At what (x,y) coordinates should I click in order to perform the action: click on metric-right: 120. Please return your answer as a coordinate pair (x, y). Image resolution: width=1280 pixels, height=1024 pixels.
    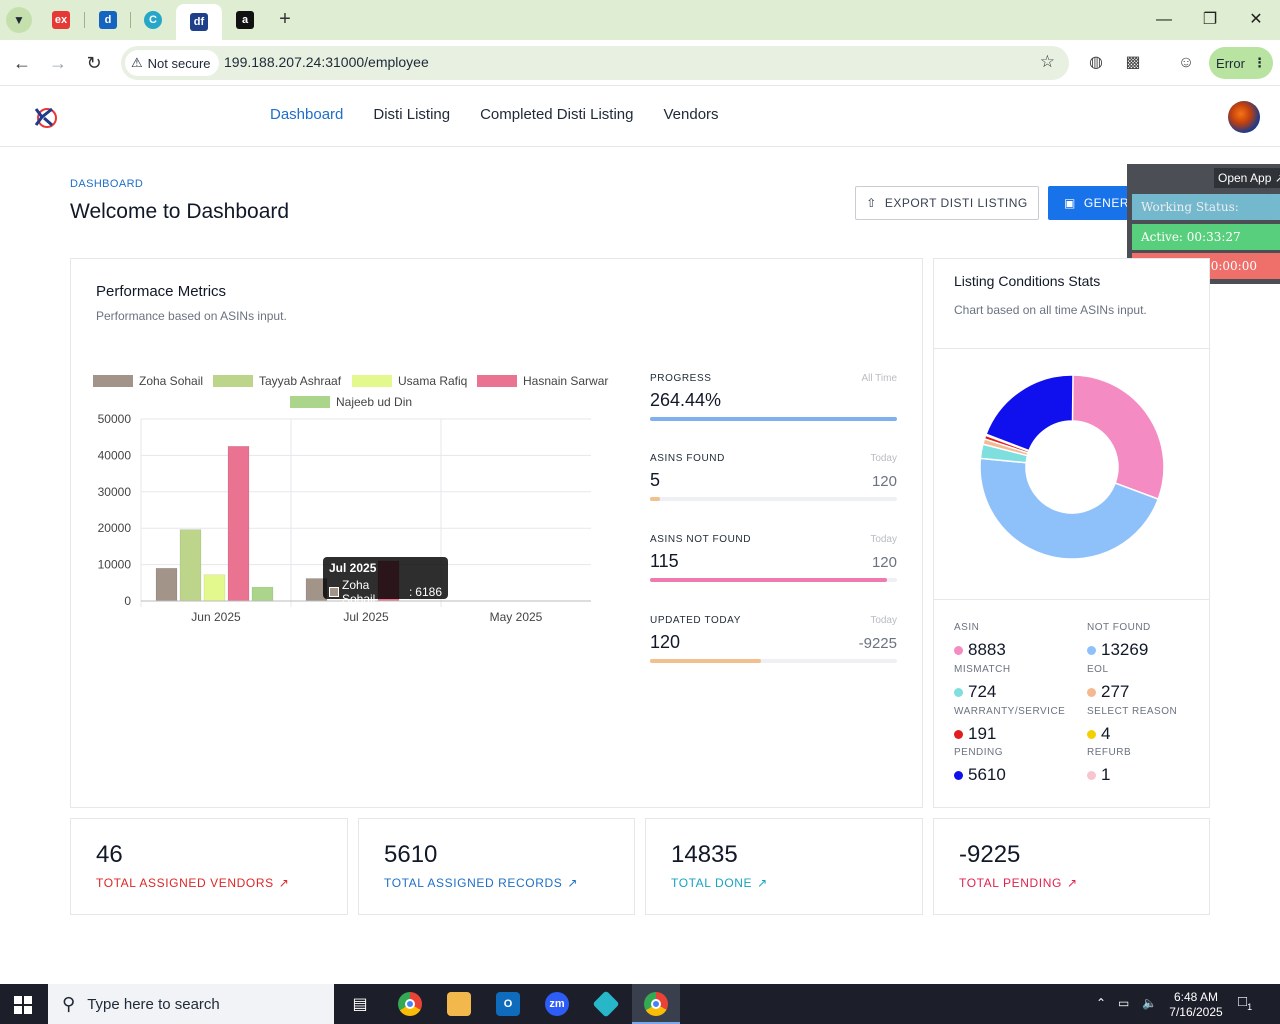
    Looking at the image, I should click on (884, 562).